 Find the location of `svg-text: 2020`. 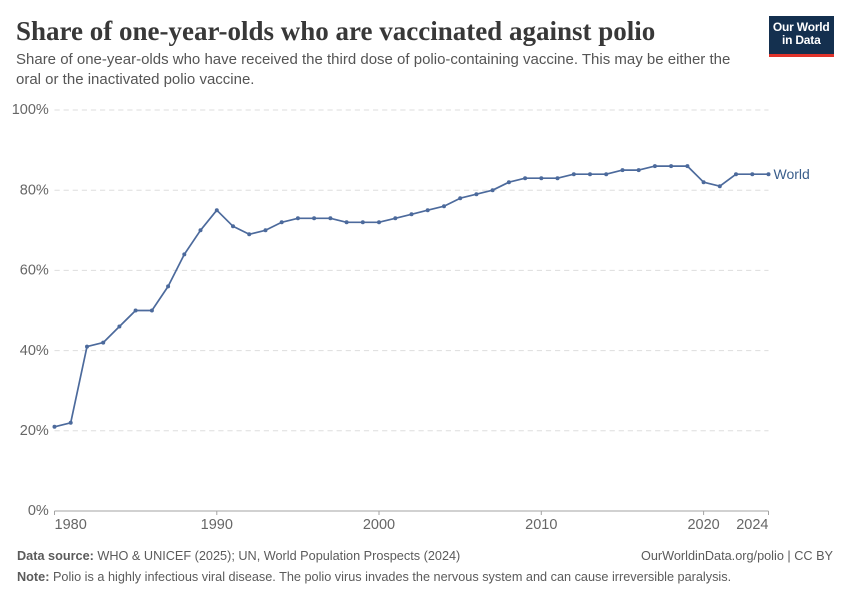

svg-text: 2020 is located at coordinates (703, 525).